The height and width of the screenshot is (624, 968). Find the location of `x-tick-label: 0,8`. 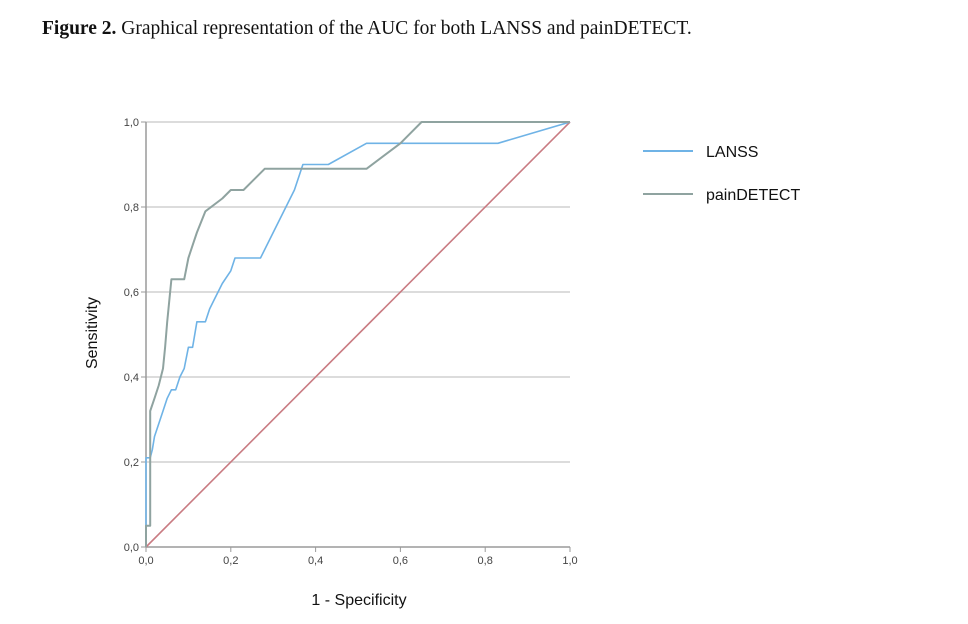

x-tick-label: 0,8 is located at coordinates (485, 561).